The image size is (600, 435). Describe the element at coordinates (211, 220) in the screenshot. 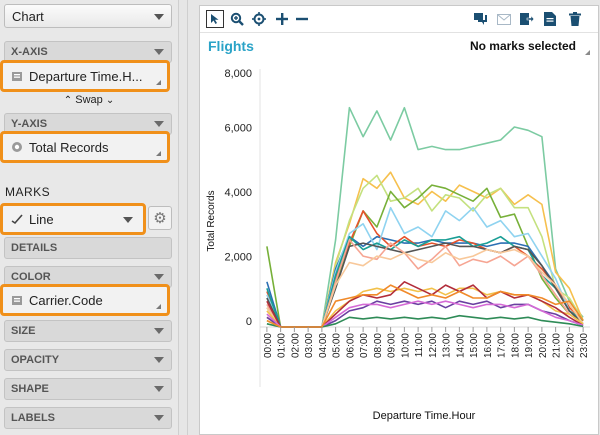

I see `y-axis-title: Total Records` at that location.